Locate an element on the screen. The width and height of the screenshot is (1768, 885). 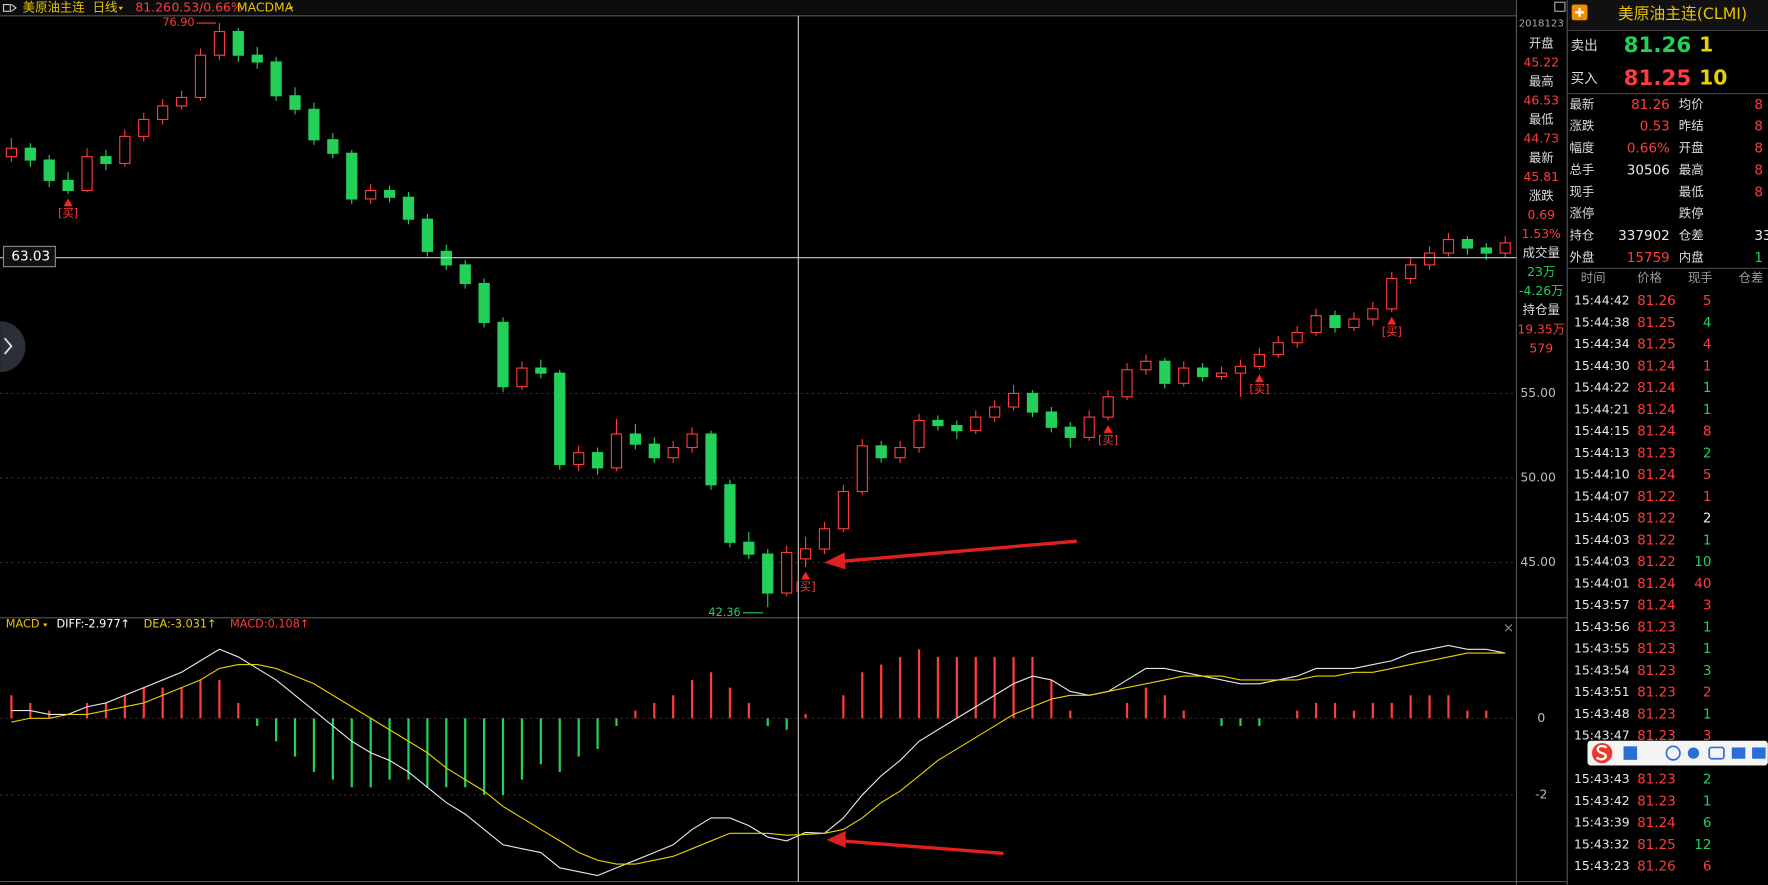
annotation-arrow is located at coordinates (958, 551).